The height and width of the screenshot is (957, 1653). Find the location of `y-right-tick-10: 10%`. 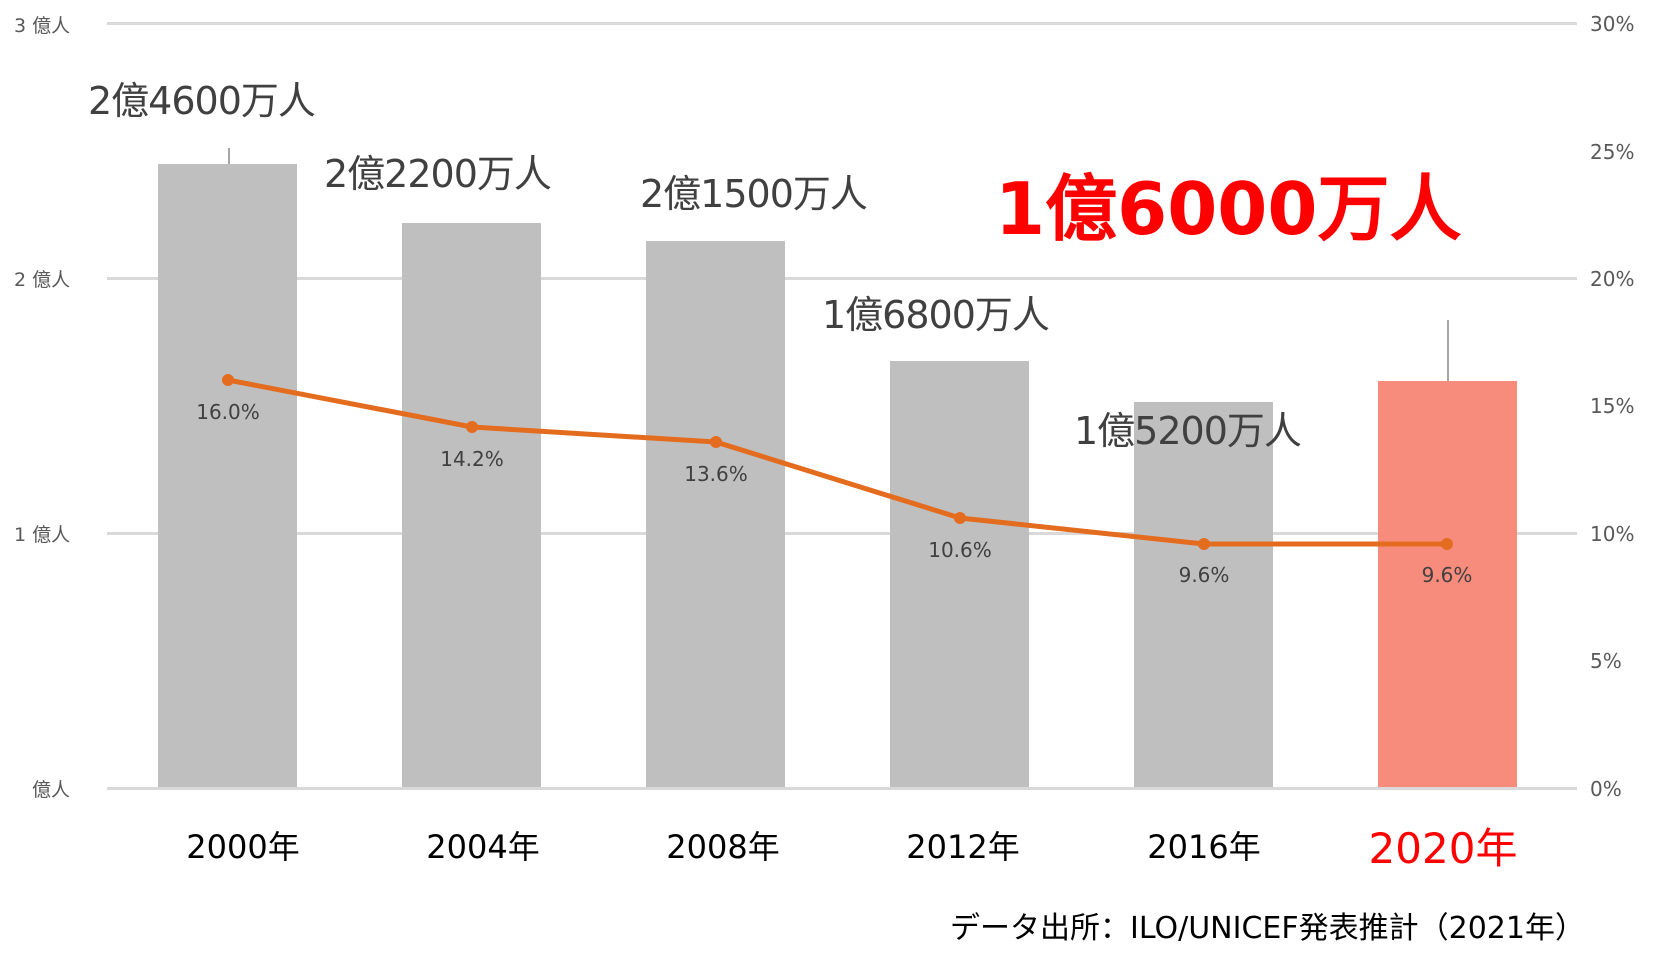

y-right-tick-10: 10% is located at coordinates (1612, 534).